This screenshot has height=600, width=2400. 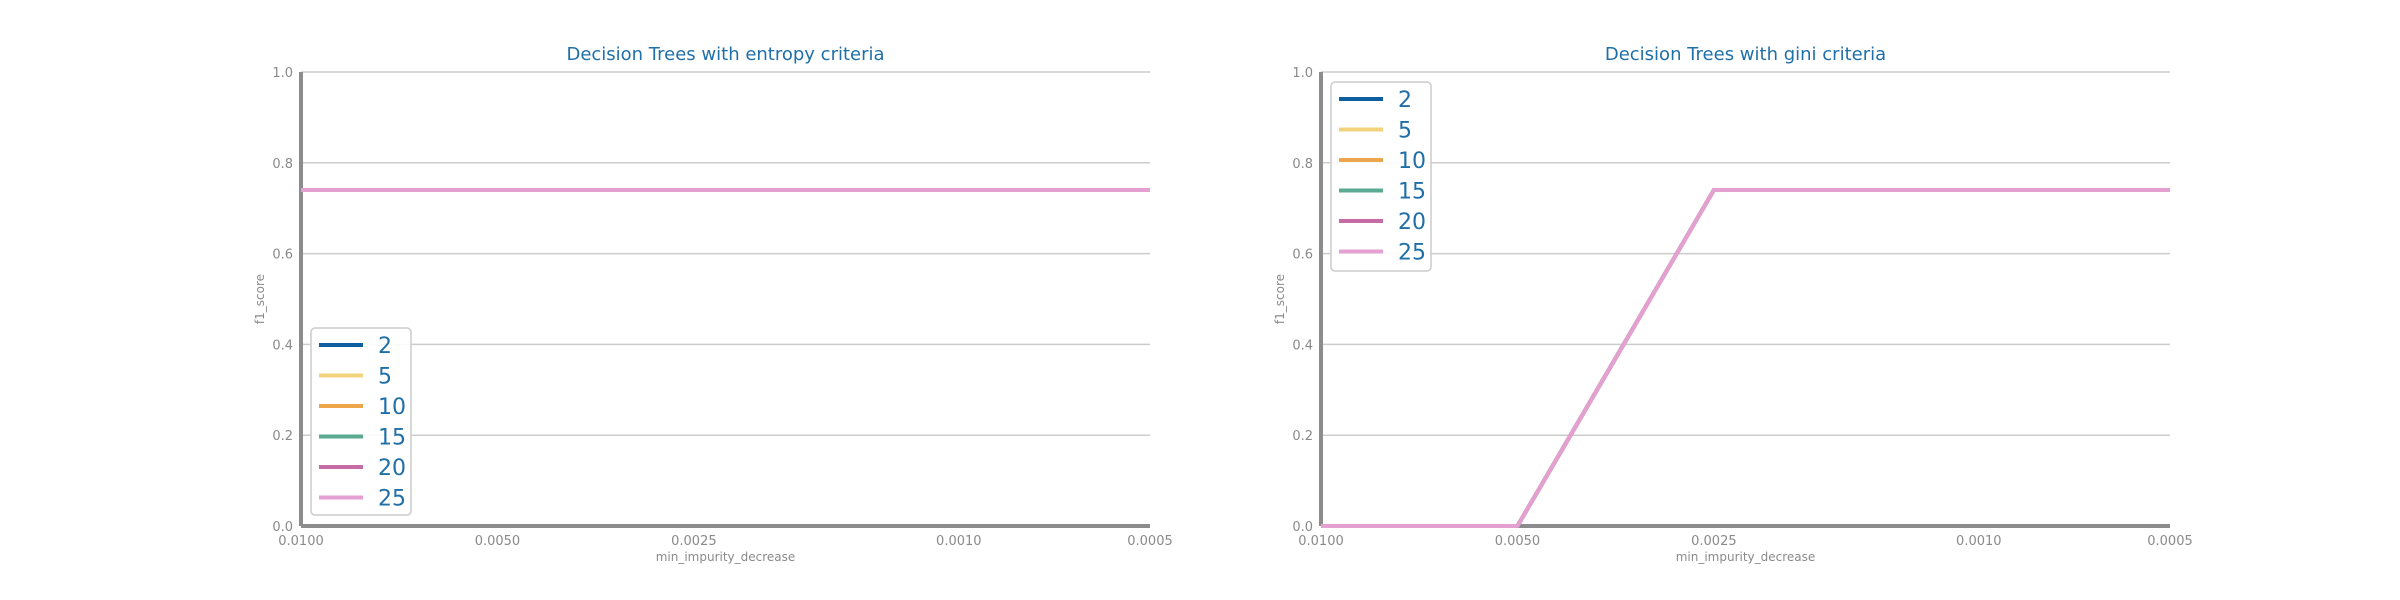 I want to click on chart-title: Decision Trees with gini criteria, so click(x=1745, y=54).